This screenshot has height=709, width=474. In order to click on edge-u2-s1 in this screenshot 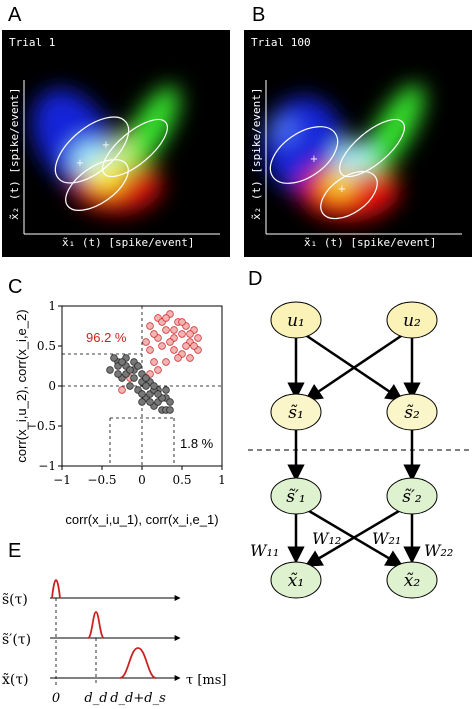, I will do `click(354, 367)`.